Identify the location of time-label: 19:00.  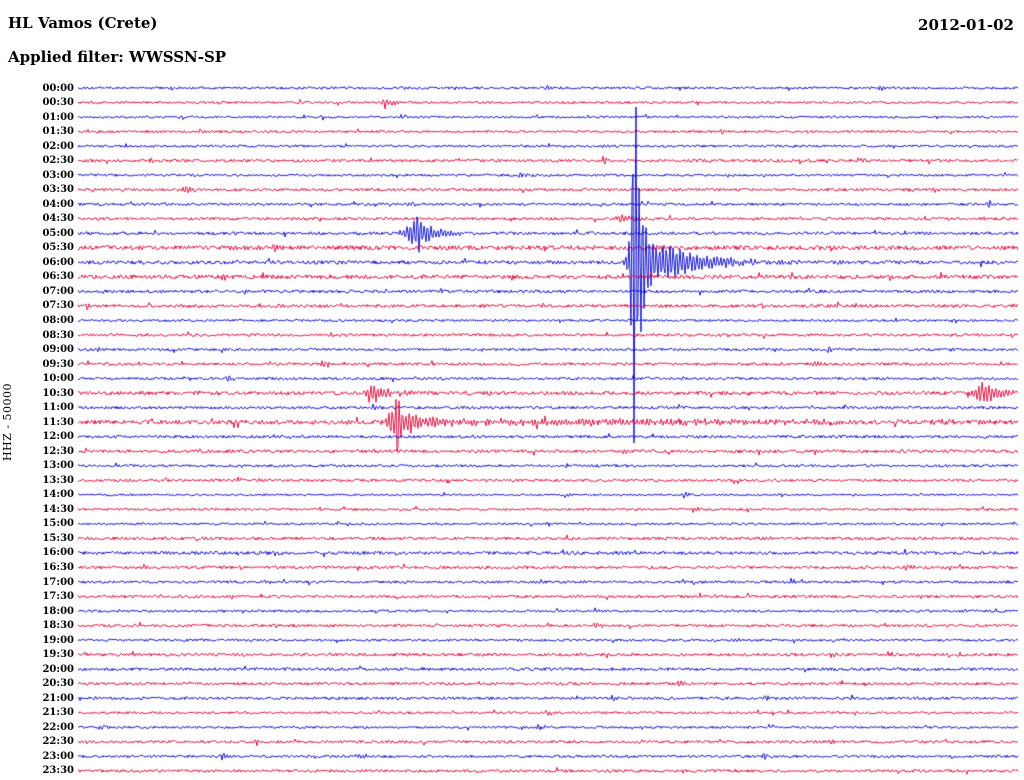
(58, 640).